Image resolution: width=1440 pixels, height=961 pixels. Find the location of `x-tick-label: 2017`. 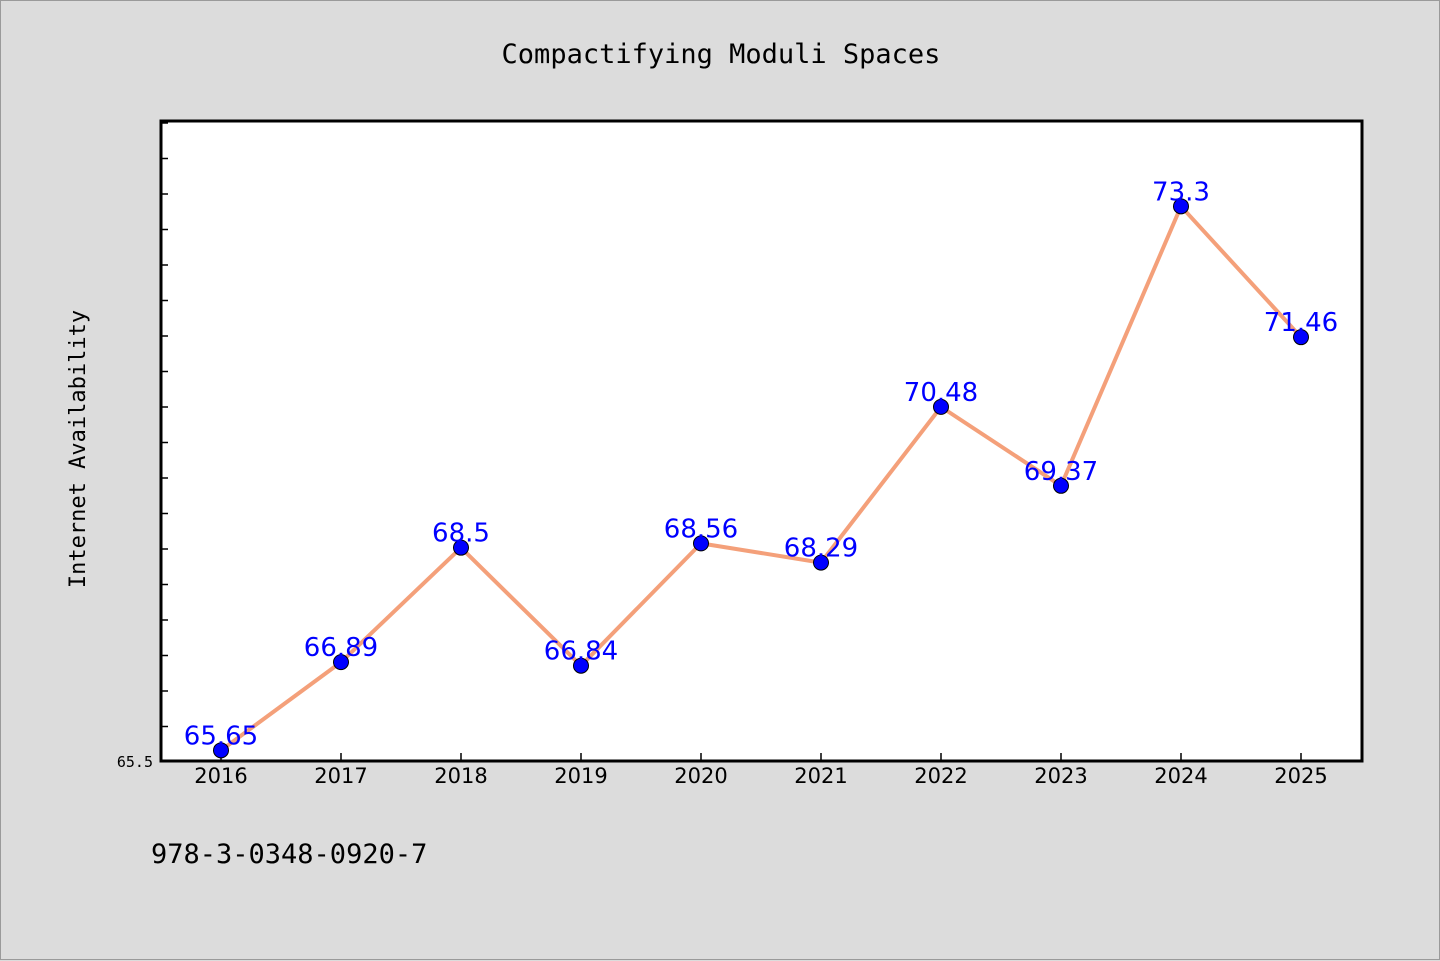

x-tick-label: 2017 is located at coordinates (340, 776).